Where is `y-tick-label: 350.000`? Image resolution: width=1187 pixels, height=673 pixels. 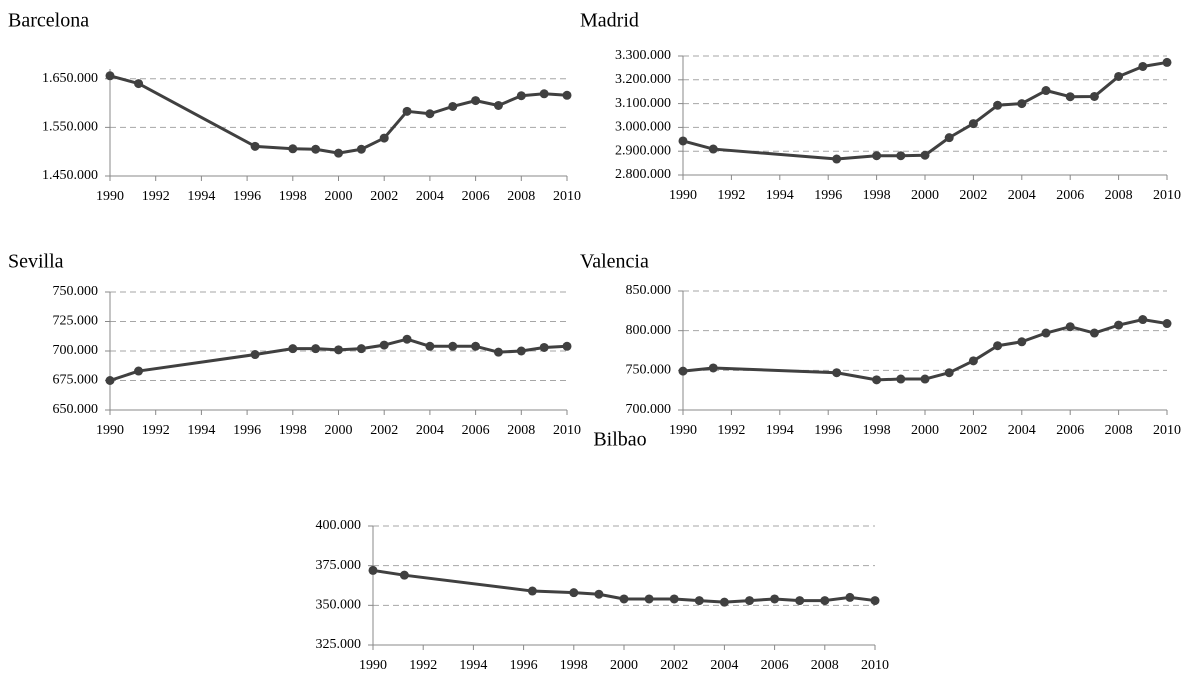 y-tick-label: 350.000 is located at coordinates (339, 605).